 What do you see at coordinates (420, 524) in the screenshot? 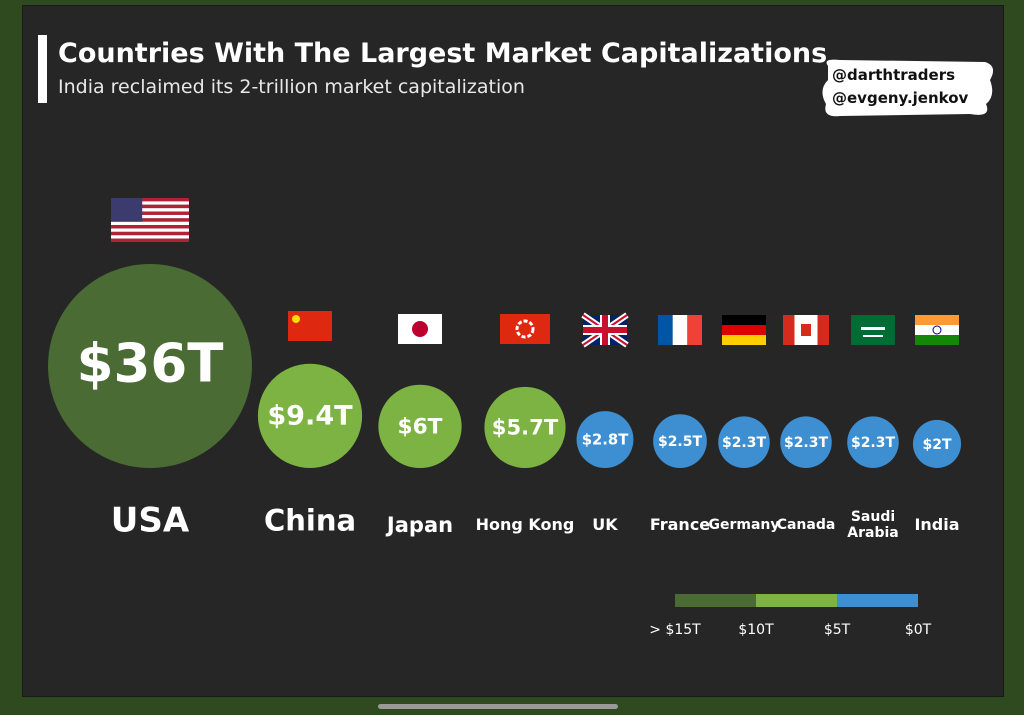
I see `category-label: Japan` at bounding box center [420, 524].